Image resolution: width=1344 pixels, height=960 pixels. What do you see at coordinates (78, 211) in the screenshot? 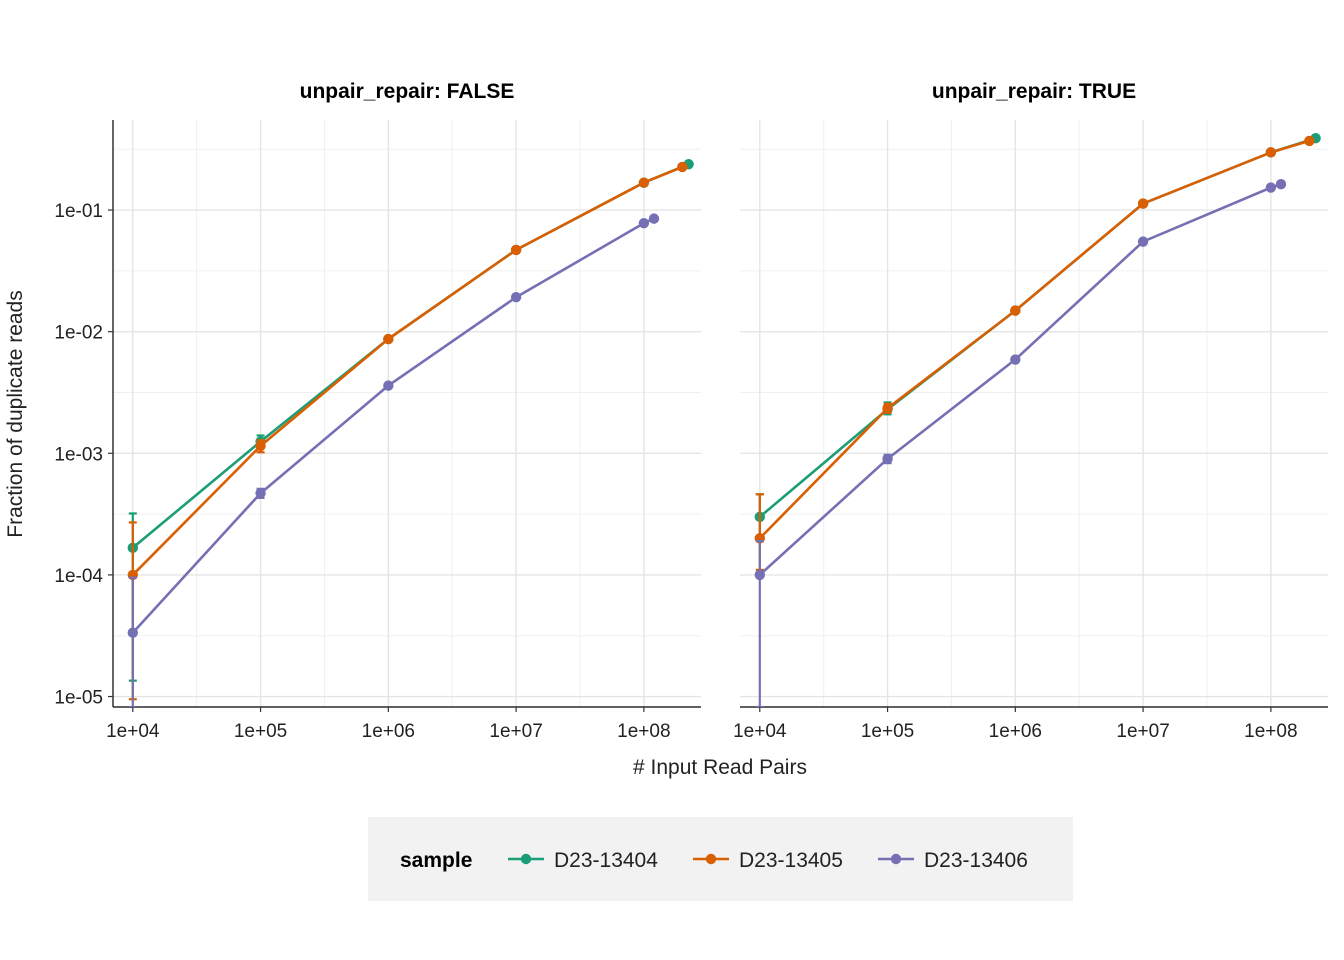
I see `y-tick-label: 1e-01` at bounding box center [78, 211].